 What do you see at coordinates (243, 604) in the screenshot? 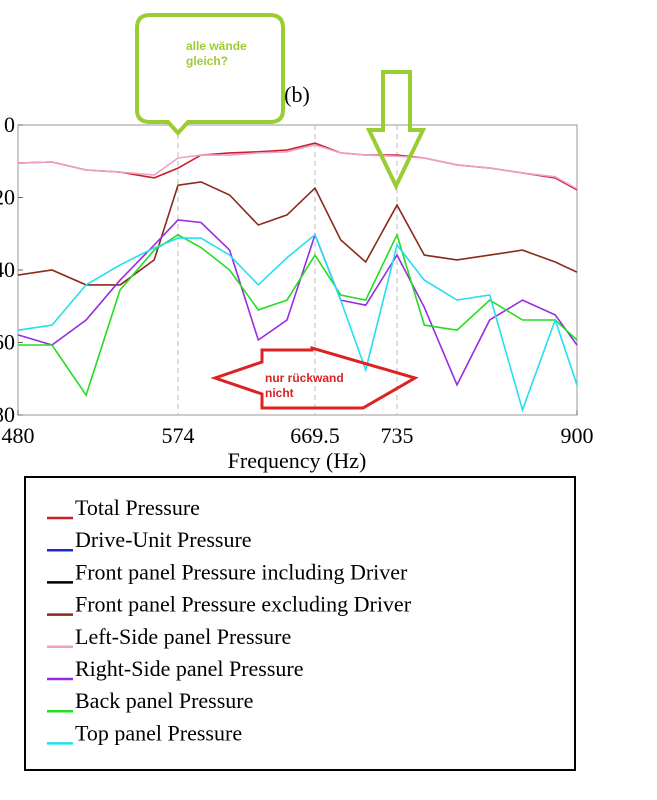
I see `legend-label: Front panel Pressure excluding Driver` at bounding box center [243, 604].